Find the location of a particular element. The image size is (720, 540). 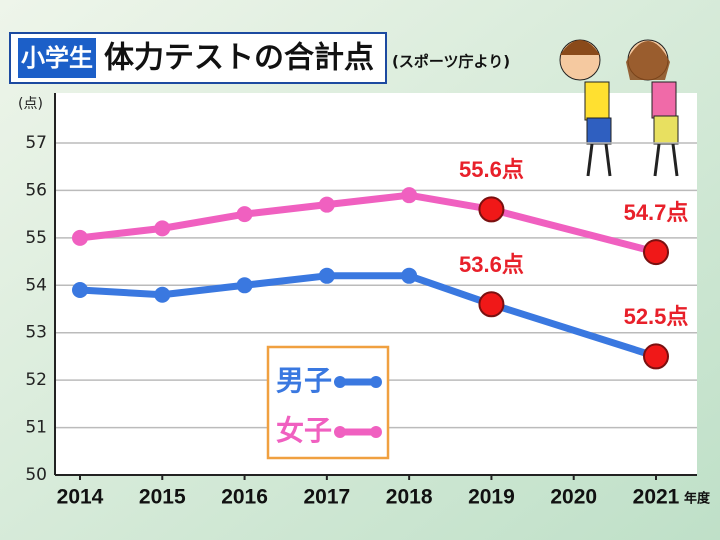

x-tick-label: 2014 is located at coordinates (80, 497).